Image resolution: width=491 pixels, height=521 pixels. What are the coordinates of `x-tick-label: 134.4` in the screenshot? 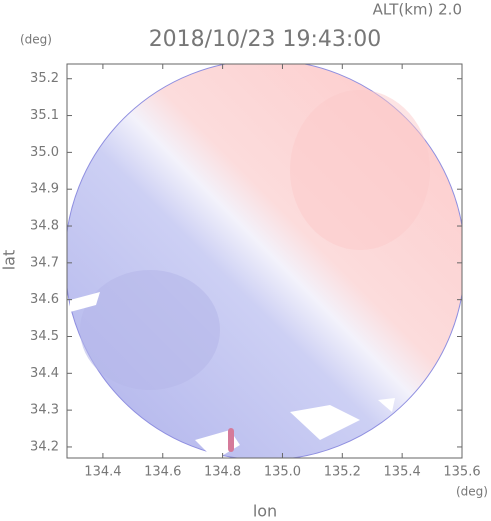 It's located at (102, 472).